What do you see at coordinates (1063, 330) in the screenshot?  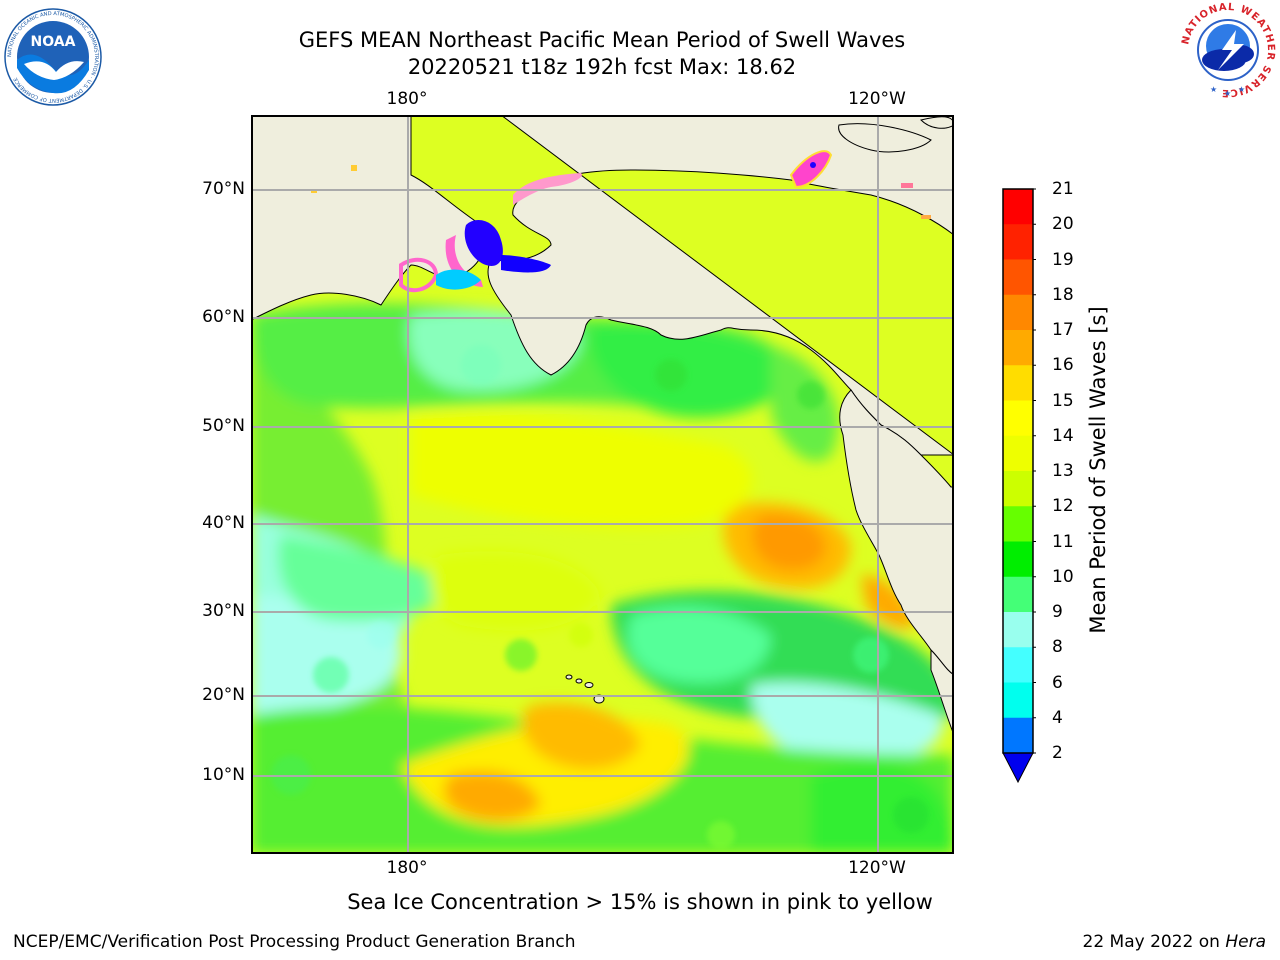 I see `colorbar-tick-label: 17` at bounding box center [1063, 330].